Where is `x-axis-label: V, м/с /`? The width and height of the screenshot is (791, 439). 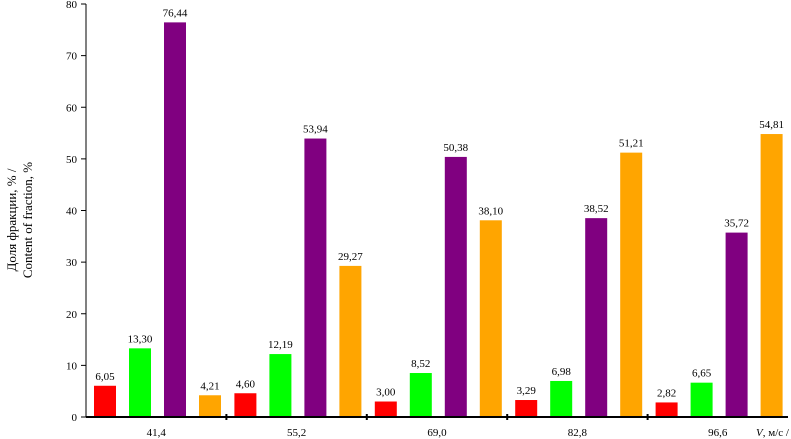
x-axis-label: V, м/с / is located at coordinates (773, 433).